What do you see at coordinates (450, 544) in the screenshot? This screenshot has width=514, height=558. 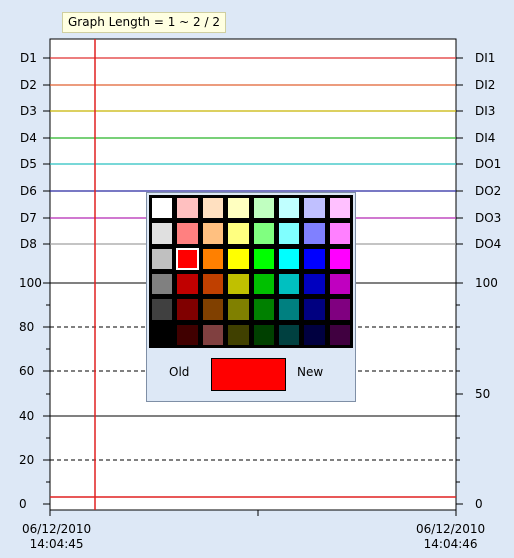 I see `x-label-end-time: 14:04:46` at bounding box center [450, 544].